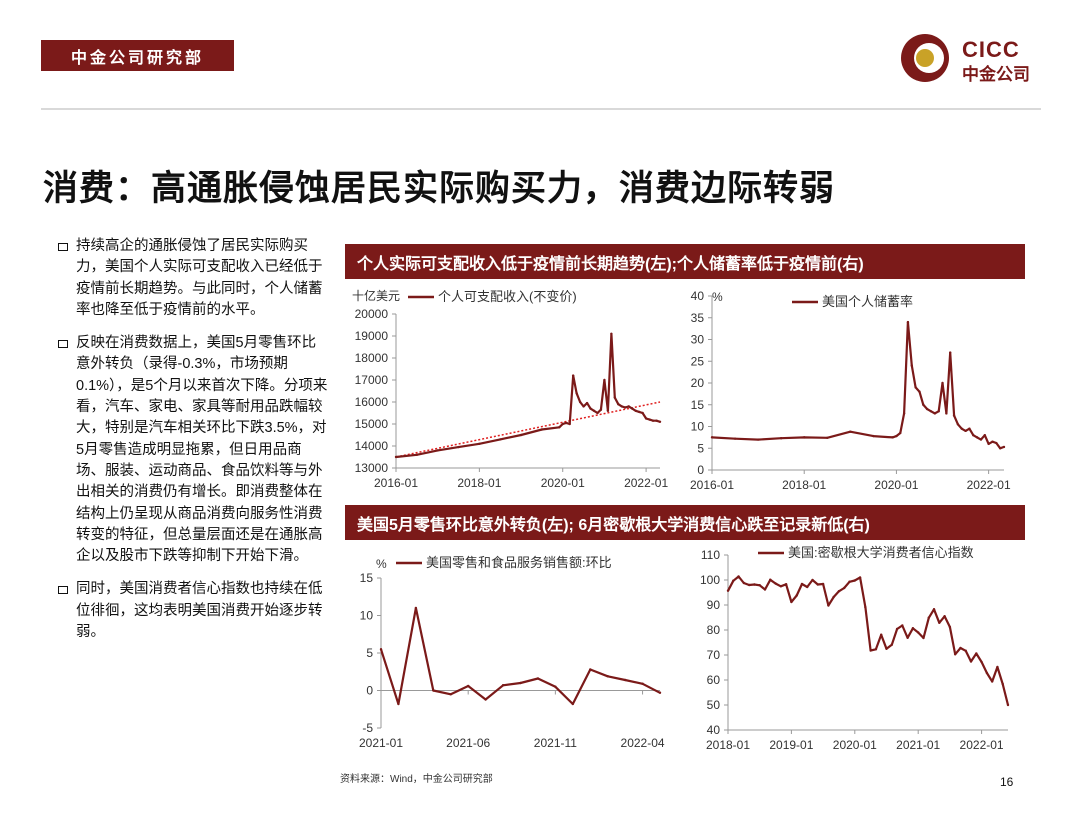 The width and height of the screenshot is (1080, 834). Describe the element at coordinates (468, 743) in the screenshot. I see `x-tick-label: 2021-06` at that location.